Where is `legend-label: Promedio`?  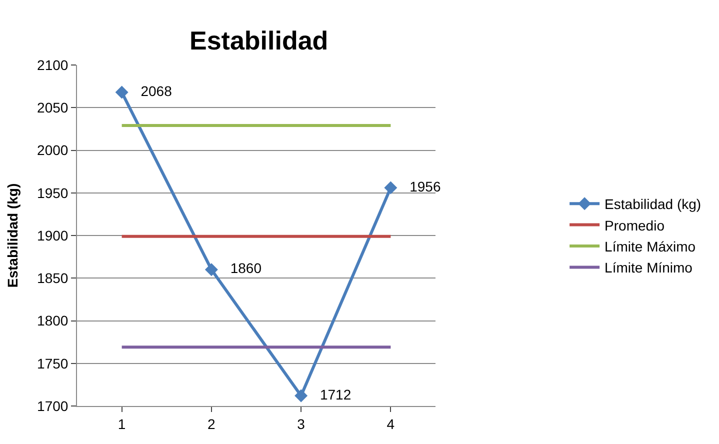
legend-label: Promedio is located at coordinates (634, 225).